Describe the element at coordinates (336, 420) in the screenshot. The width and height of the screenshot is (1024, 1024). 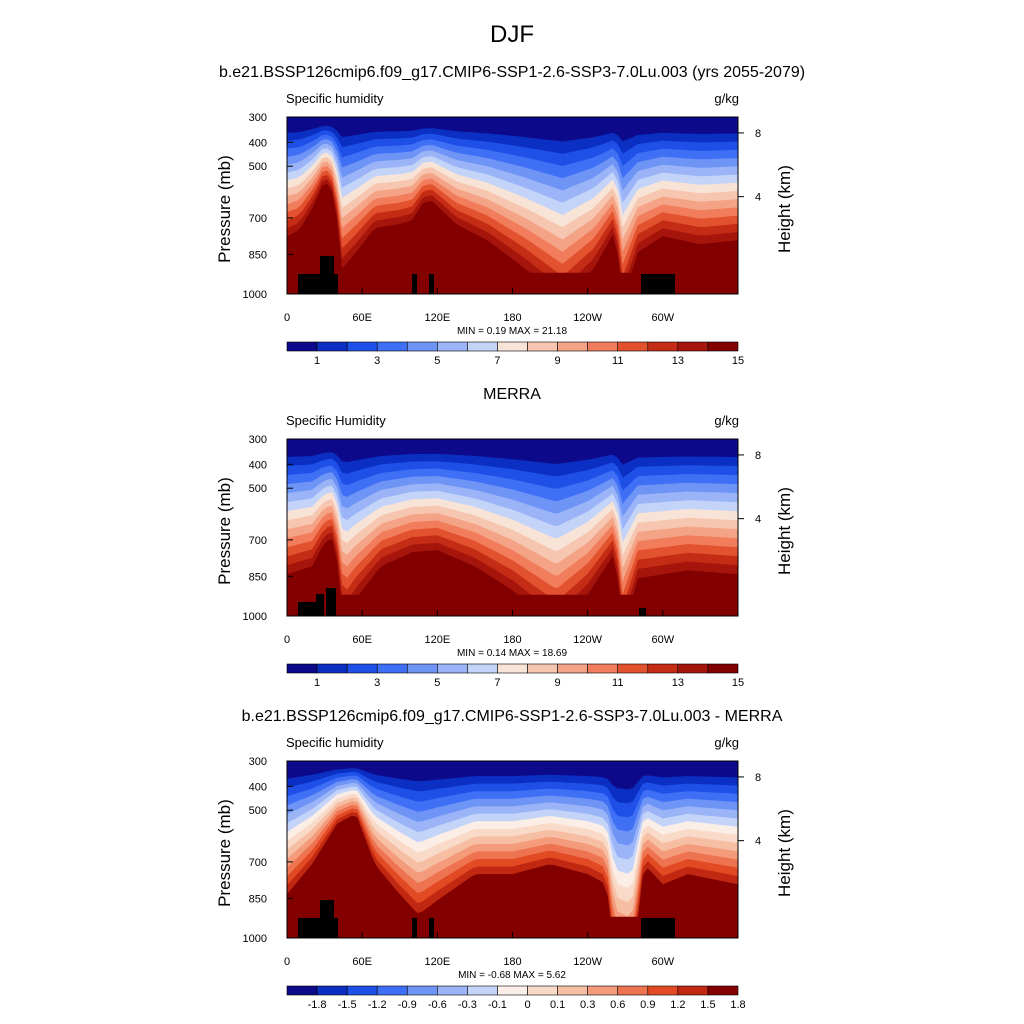
I see `variable-label: Specific Humidity` at that location.